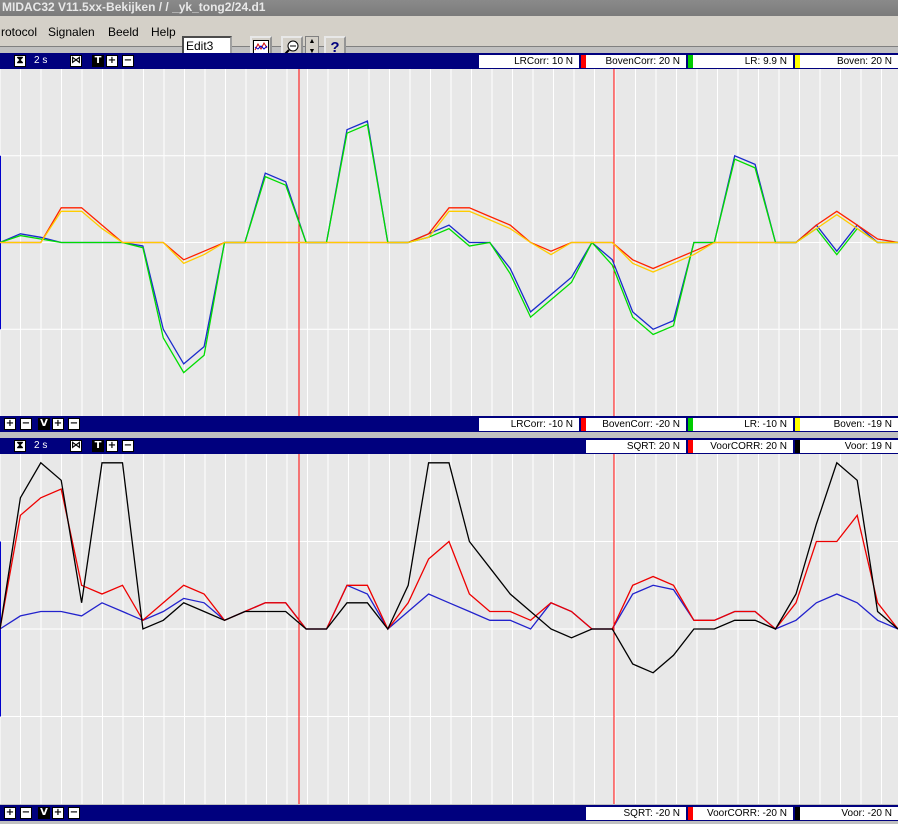 The height and width of the screenshot is (824, 898). I want to click on boven-min-label: Boven: -19 N, so click(849, 424).